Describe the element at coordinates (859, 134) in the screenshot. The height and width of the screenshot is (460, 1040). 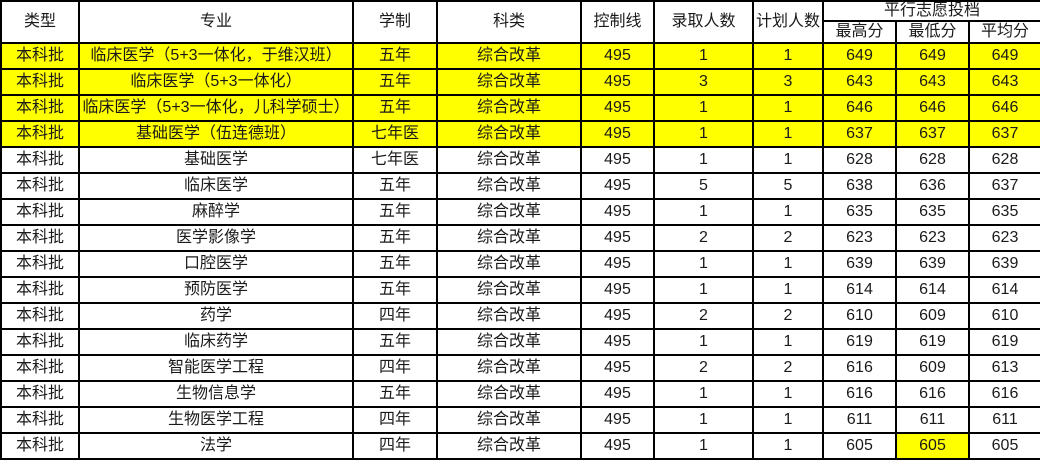
I see `cell-highest-score: 637` at that location.